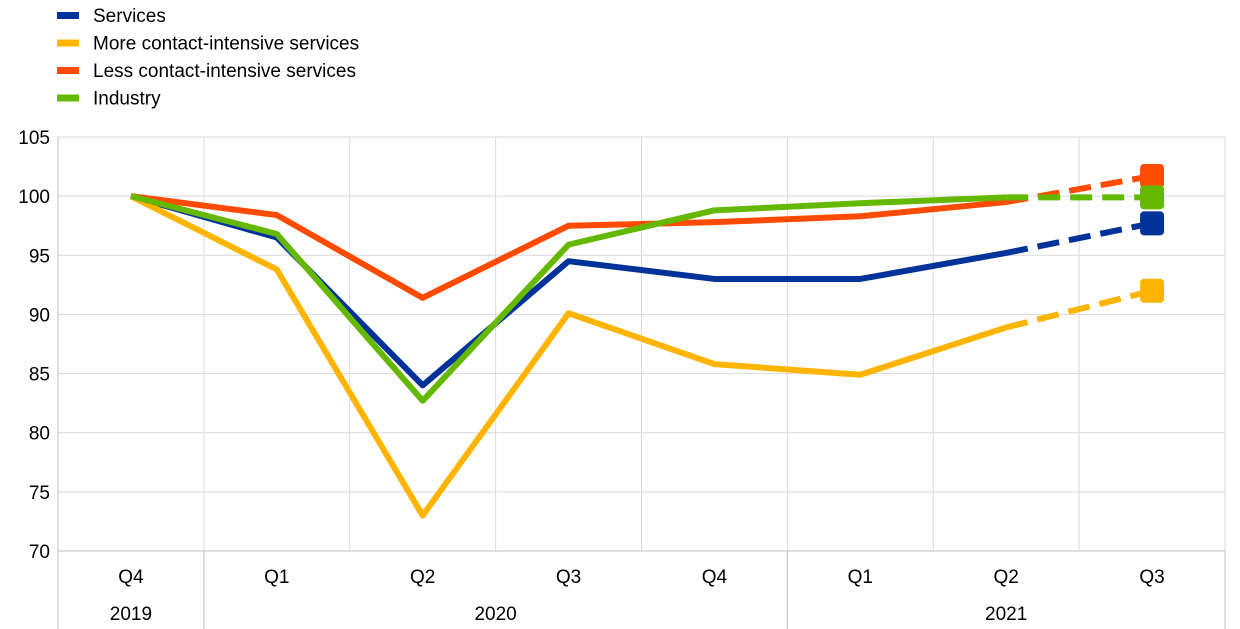 The width and height of the screenshot is (1240, 629). Describe the element at coordinates (39, 375) in the screenshot. I see `y-tick-label: 85` at that location.